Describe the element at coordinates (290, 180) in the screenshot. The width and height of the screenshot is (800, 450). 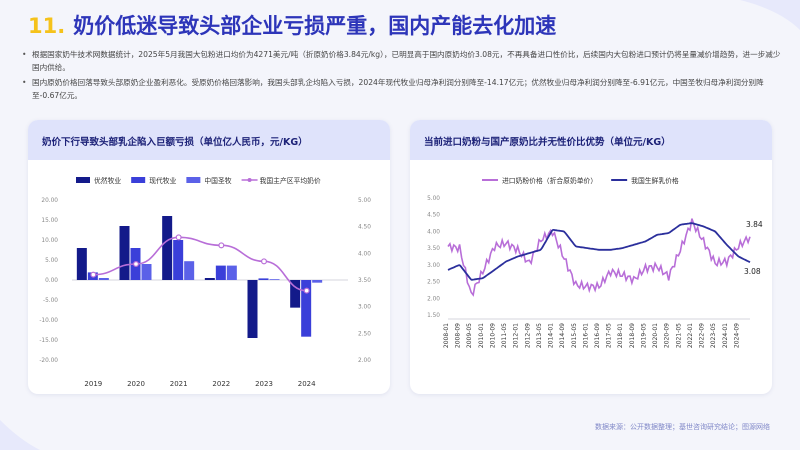
I see `legend-label: 我国主产区平均奶价` at that location.